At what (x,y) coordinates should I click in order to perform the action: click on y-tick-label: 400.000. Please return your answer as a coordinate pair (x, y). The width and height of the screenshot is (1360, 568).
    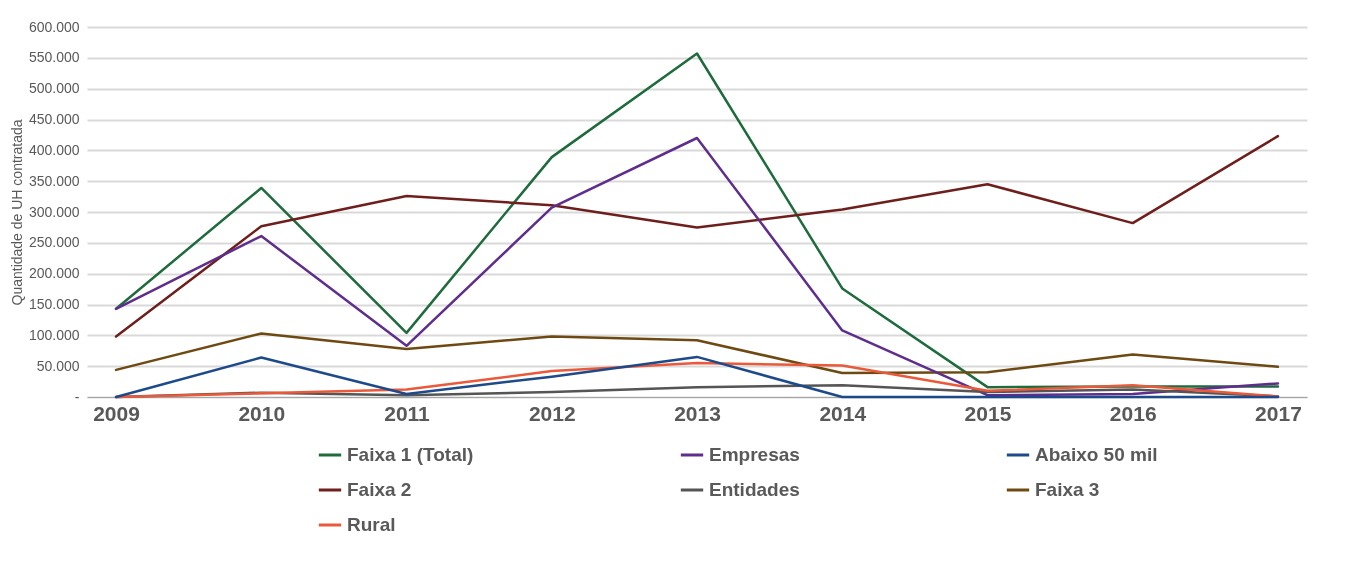
    Looking at the image, I should click on (54, 149).